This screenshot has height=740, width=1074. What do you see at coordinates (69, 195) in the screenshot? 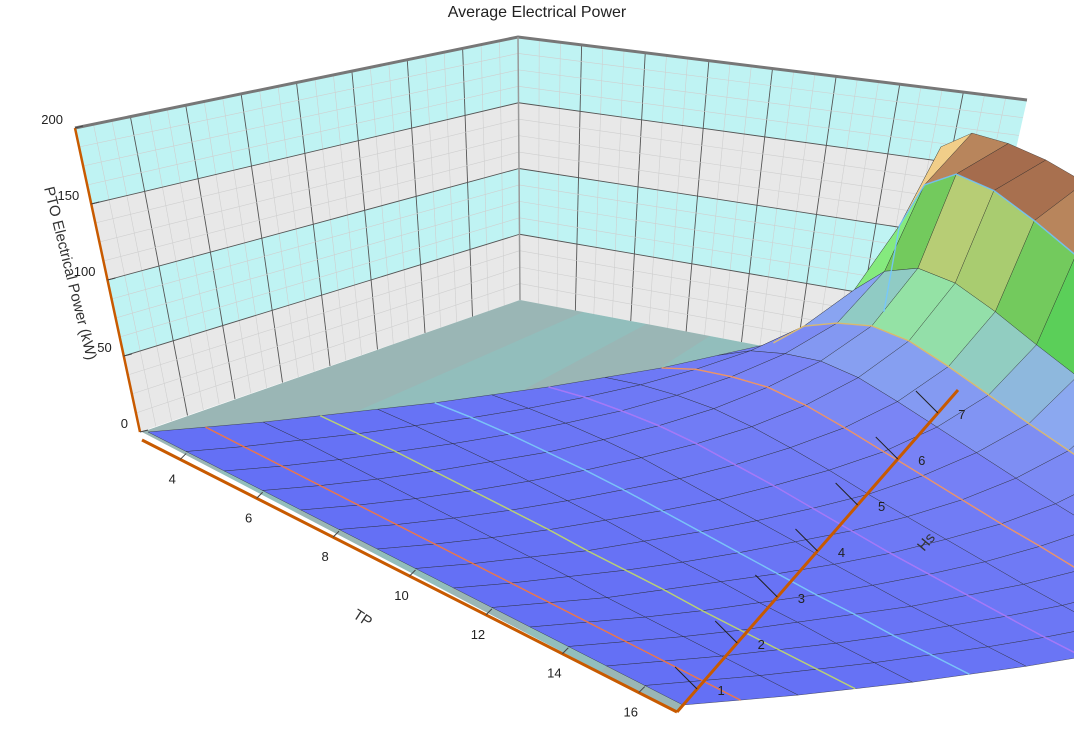
I see `z-tick-label: 150` at bounding box center [69, 195].